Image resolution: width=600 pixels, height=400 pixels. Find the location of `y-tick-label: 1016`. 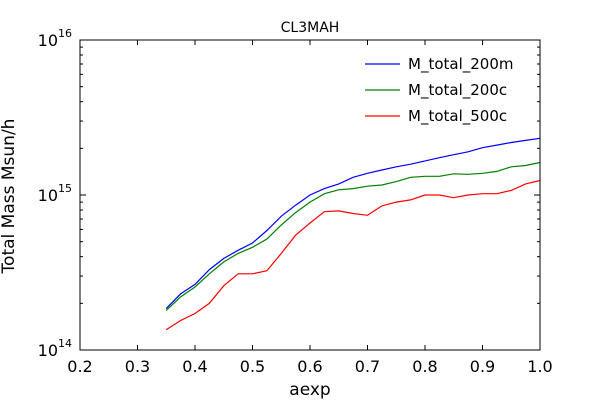

y-tick-label: 1016 is located at coordinates (55, 38).